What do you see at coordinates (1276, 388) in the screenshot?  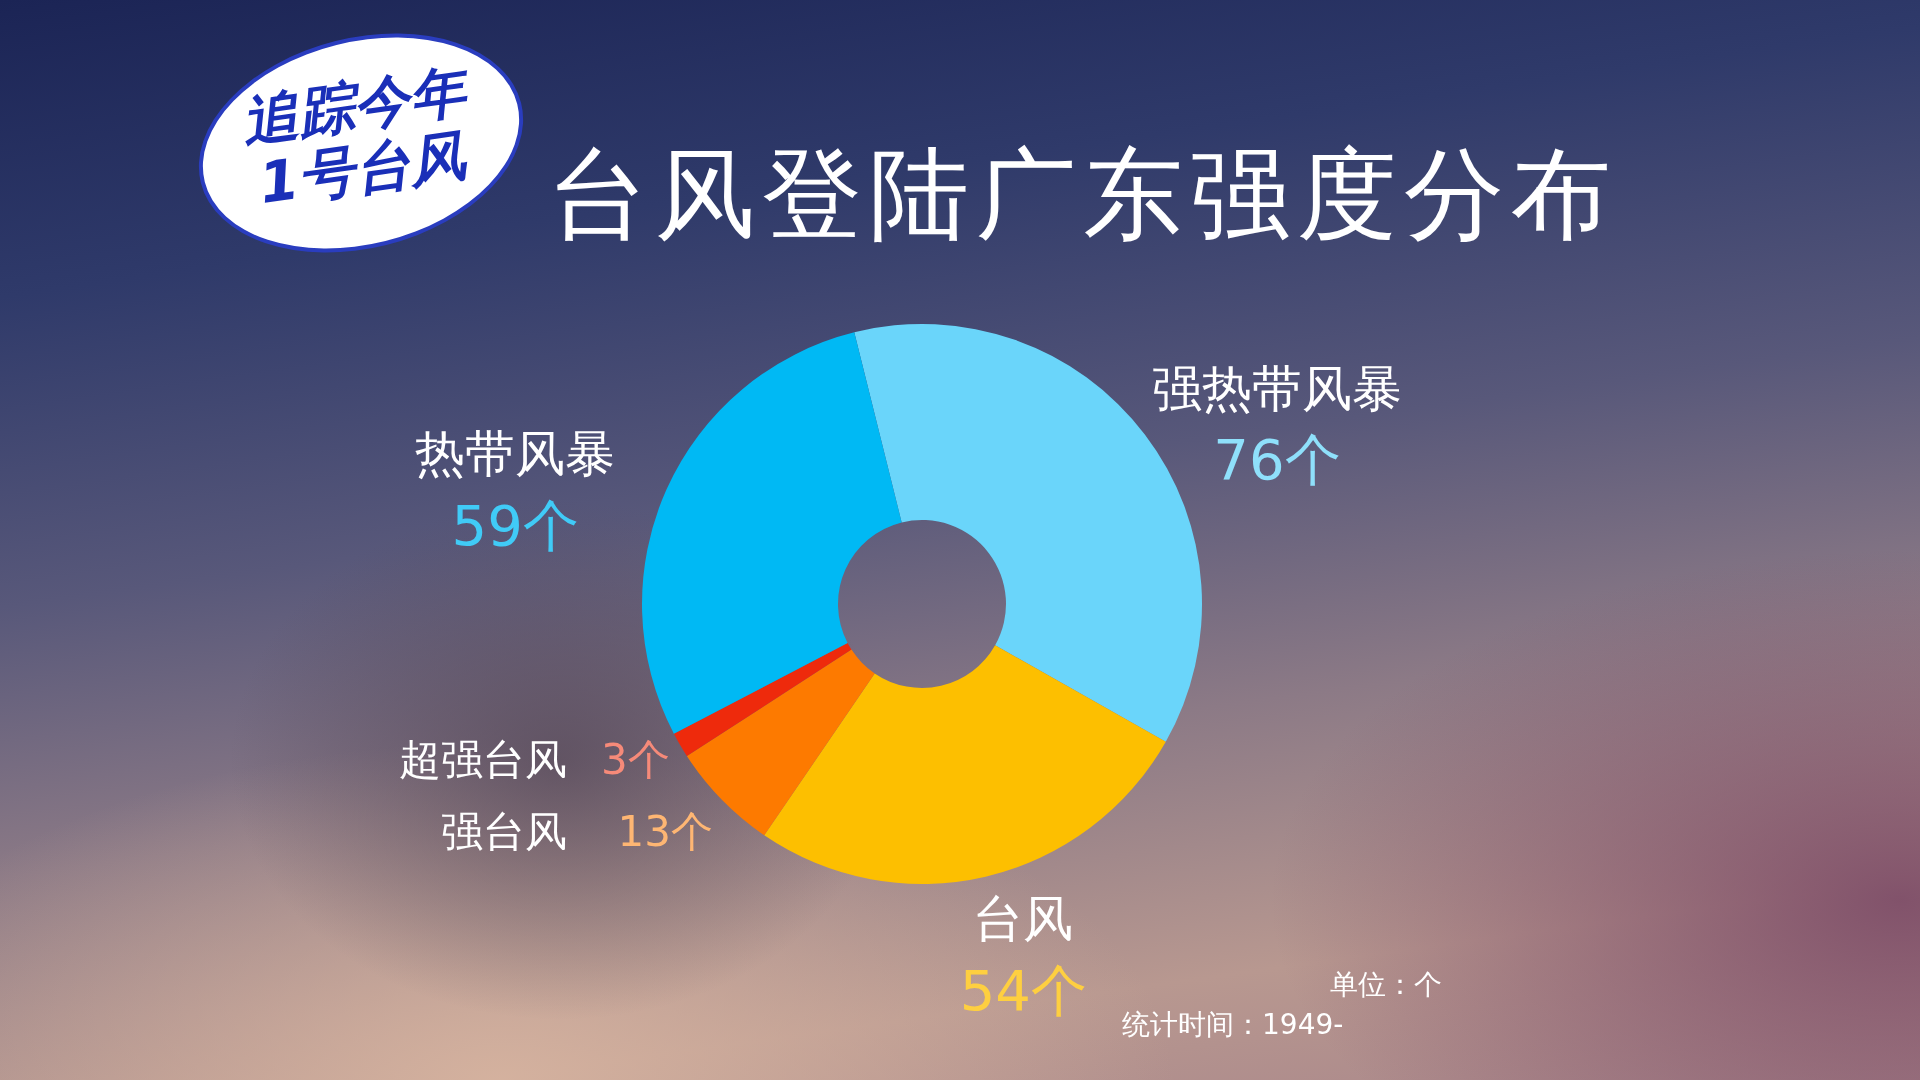 I see `slice-label: 强热带风暴` at bounding box center [1276, 388].